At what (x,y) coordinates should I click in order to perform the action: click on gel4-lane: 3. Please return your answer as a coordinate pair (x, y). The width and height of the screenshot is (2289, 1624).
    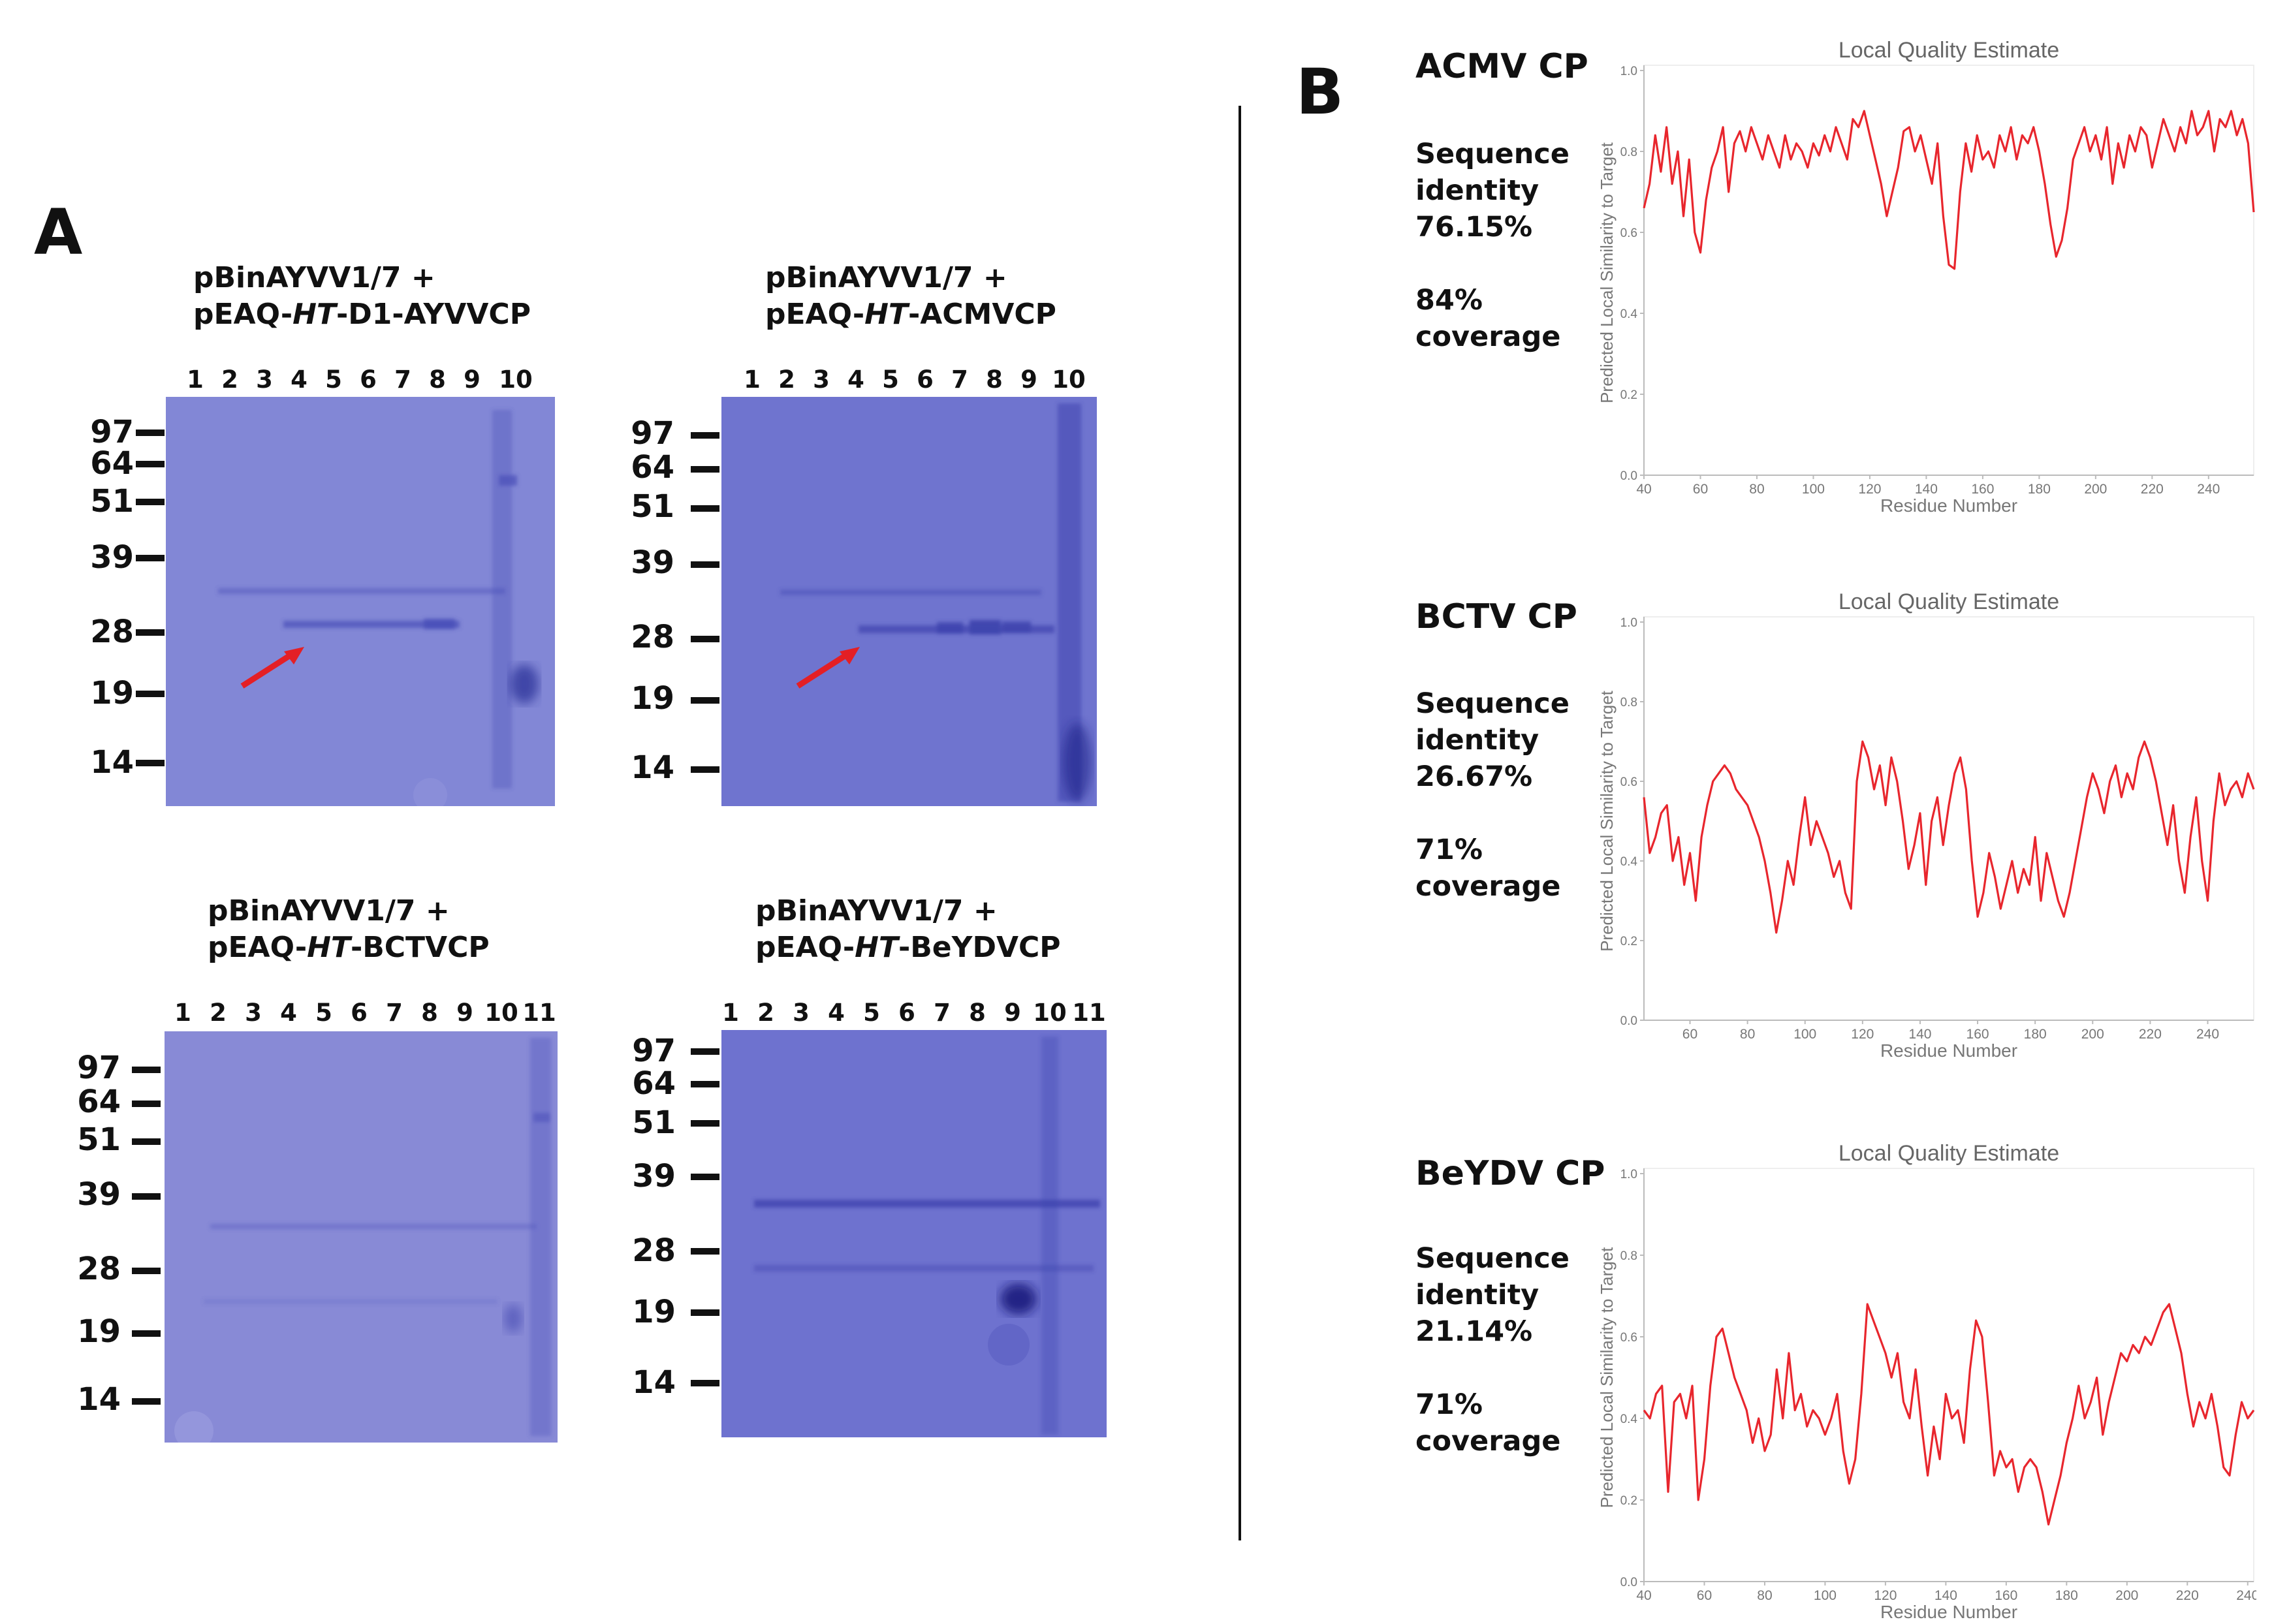
    Looking at the image, I should click on (801, 1013).